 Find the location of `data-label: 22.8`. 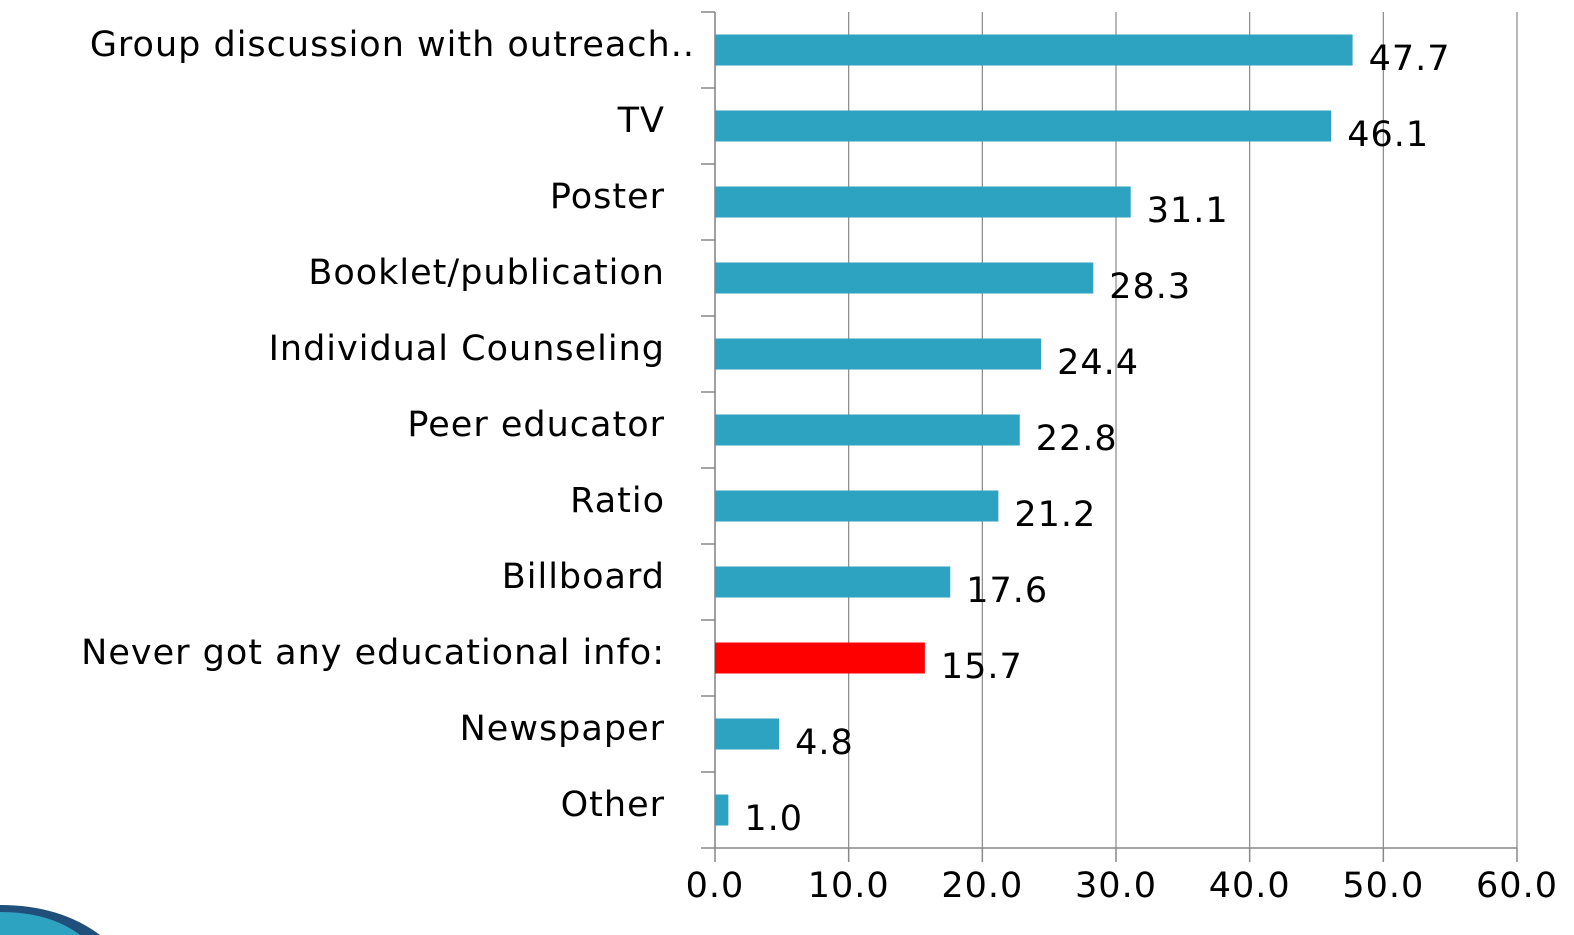

data-label: 22.8 is located at coordinates (1077, 439).